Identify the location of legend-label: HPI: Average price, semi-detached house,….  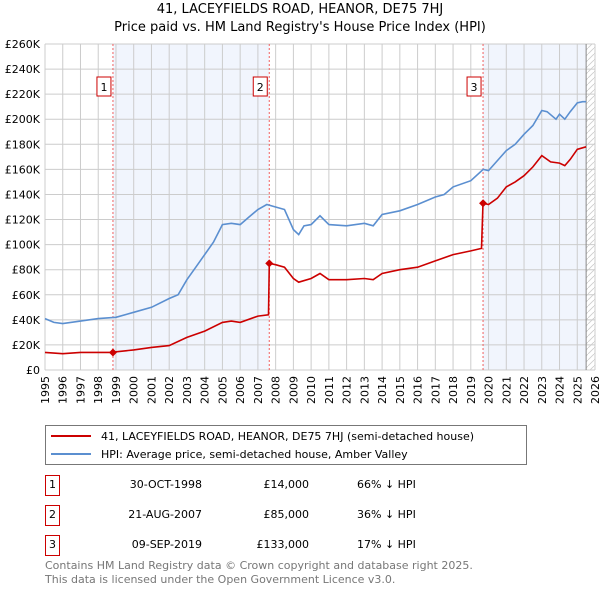
(254, 454).